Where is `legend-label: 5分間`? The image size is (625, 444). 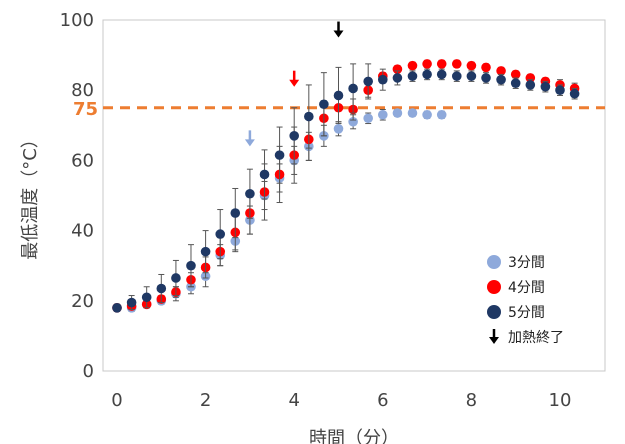
legend-label: 5分間 is located at coordinates (526, 313).